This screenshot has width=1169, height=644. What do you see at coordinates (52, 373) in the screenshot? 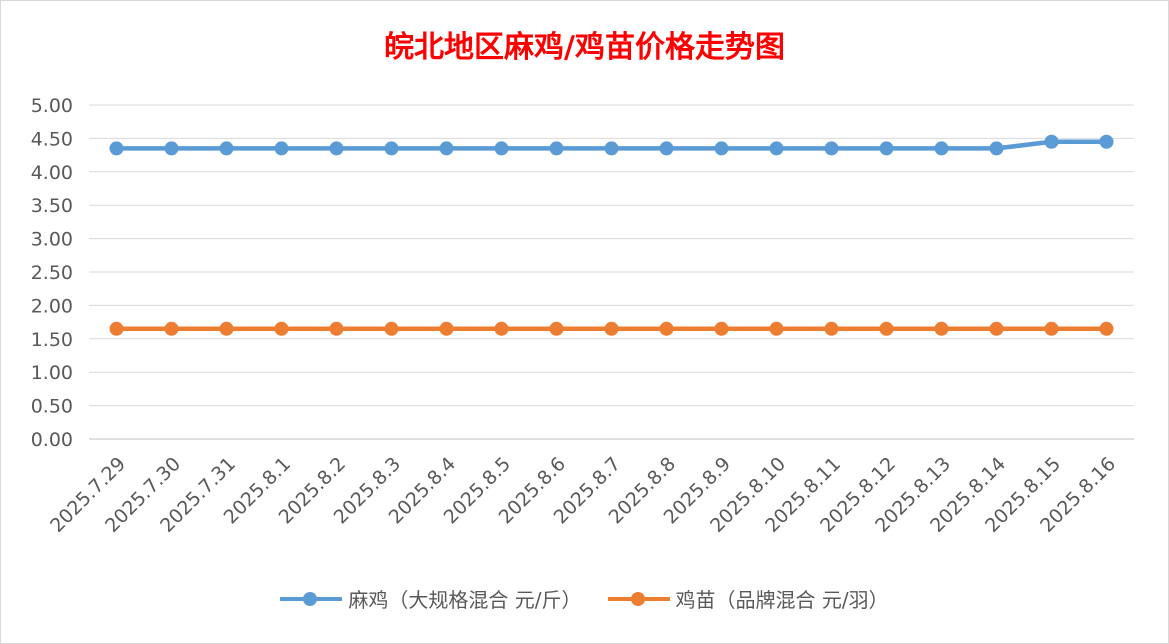
I see `y-tick-label-2: 1.00` at bounding box center [52, 373].